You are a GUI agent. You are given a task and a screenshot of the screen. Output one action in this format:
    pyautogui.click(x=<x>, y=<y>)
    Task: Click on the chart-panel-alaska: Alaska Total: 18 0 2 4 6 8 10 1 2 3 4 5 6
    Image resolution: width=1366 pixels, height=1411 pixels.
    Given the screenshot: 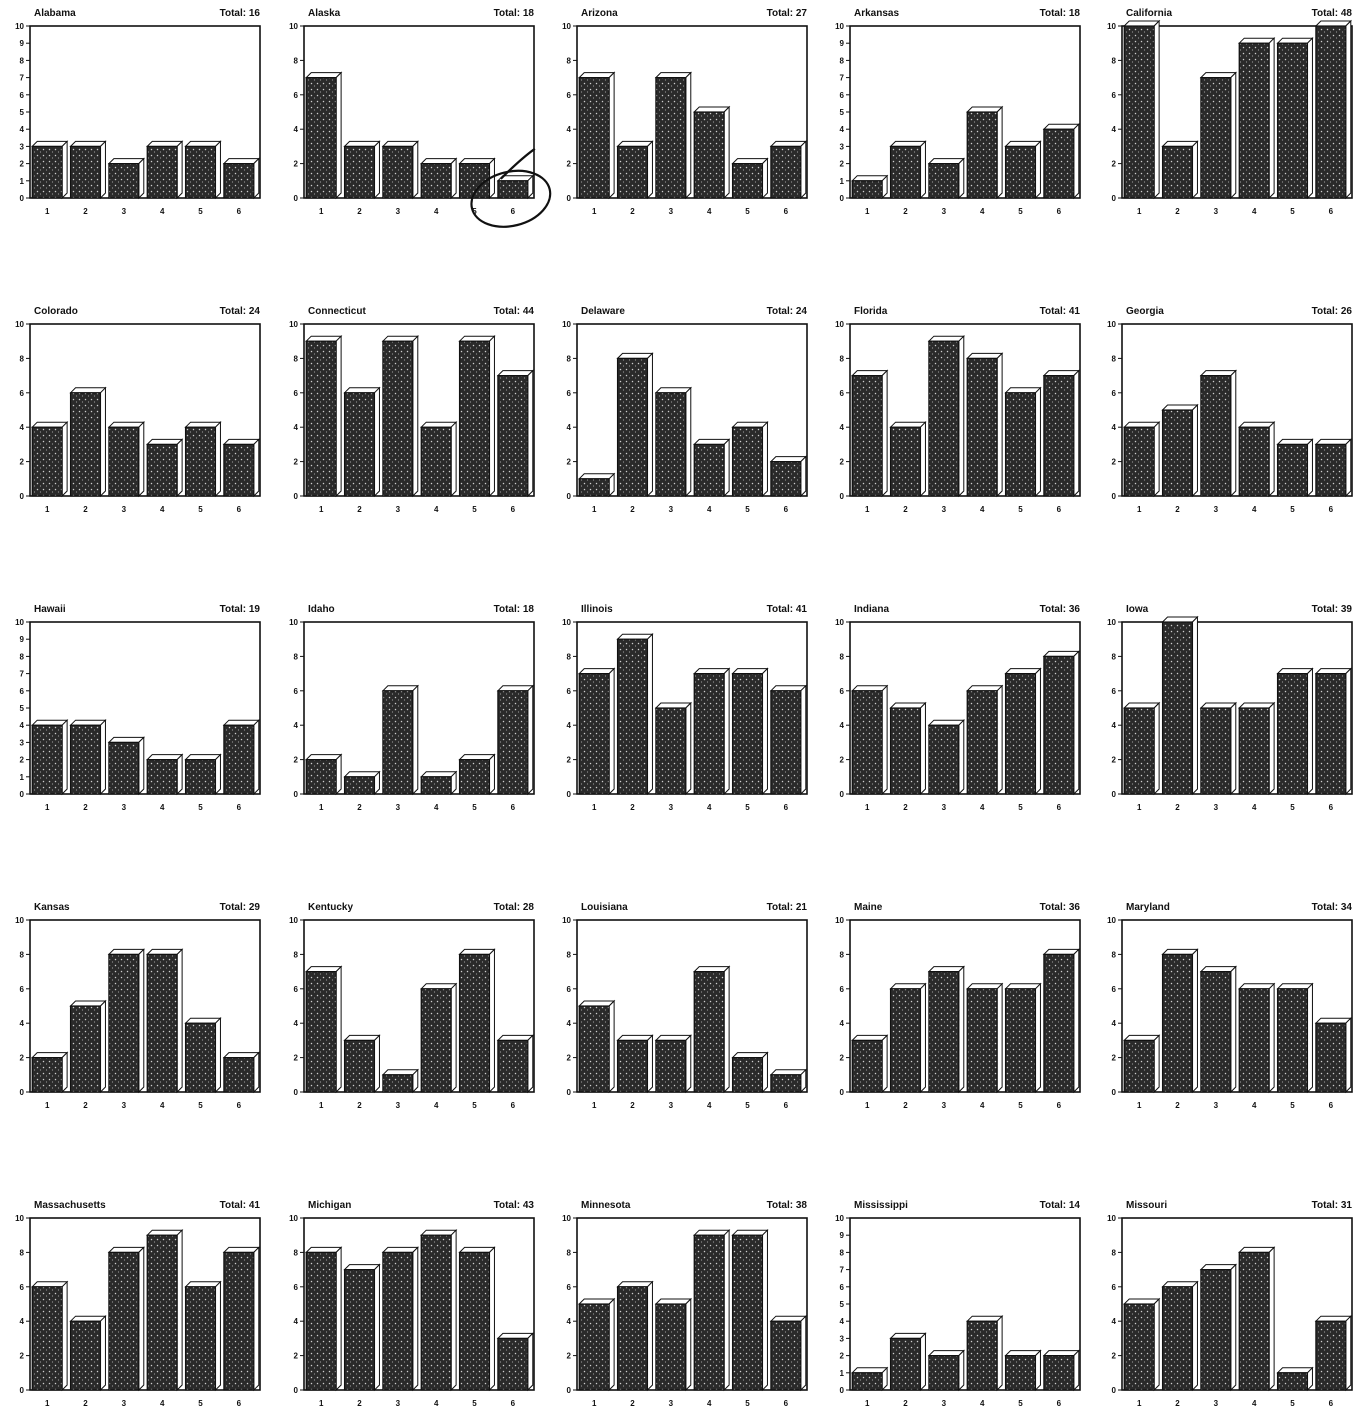 What is the action you would take?
    pyautogui.click(x=416, y=116)
    